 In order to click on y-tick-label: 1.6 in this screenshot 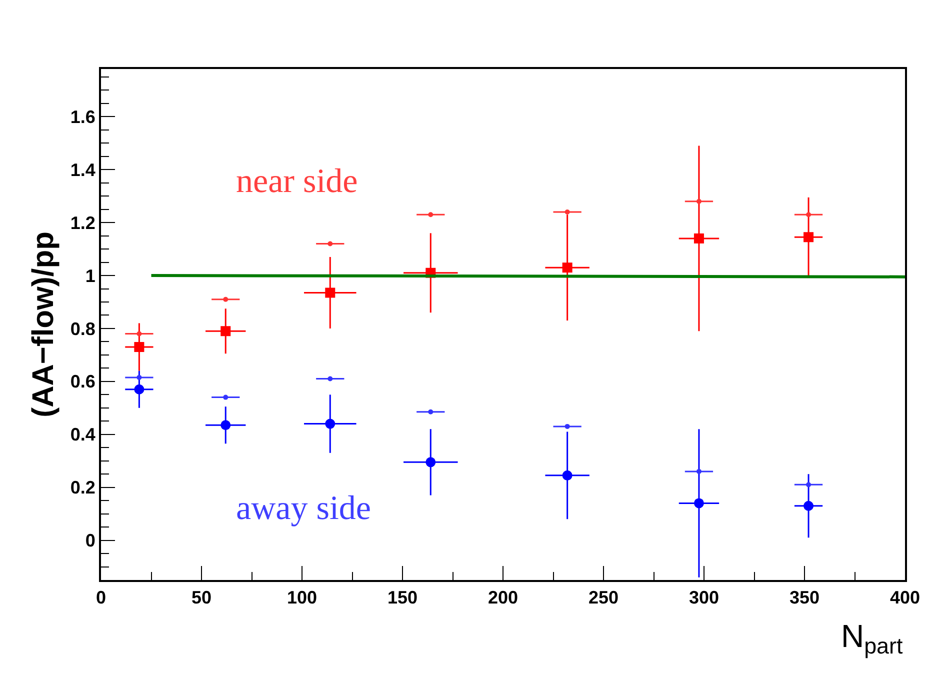, I will do `click(83, 116)`.